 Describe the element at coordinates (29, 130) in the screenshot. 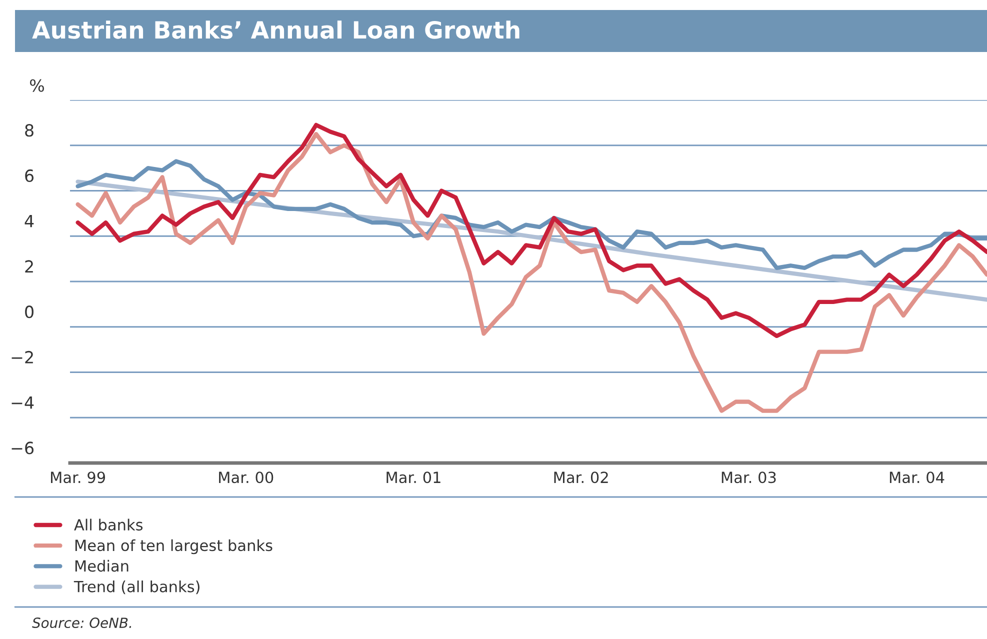

I see `y-tick-label: 8` at that location.